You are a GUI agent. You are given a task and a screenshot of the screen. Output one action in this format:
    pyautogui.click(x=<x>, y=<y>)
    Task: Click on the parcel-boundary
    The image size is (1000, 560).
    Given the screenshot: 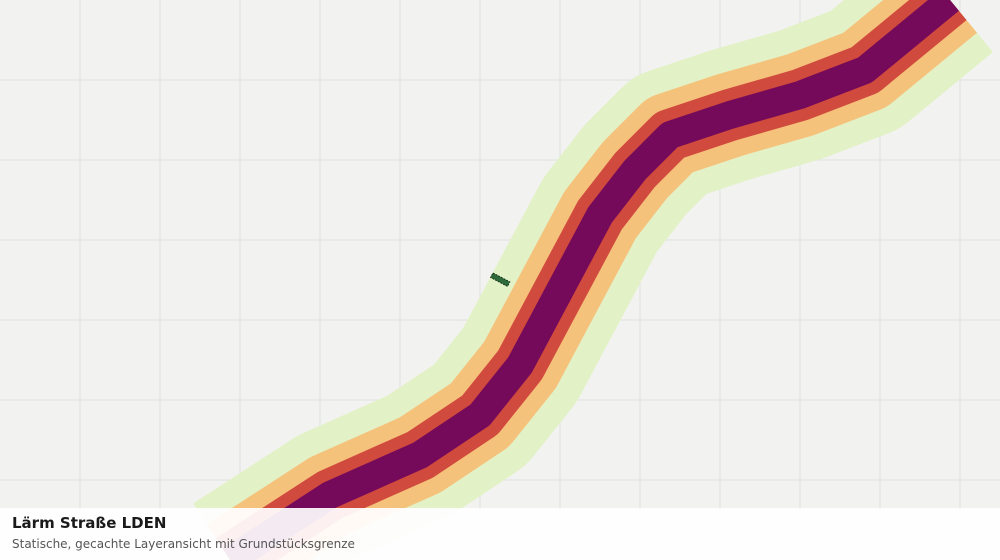 What is the action you would take?
    pyautogui.click(x=500, y=280)
    